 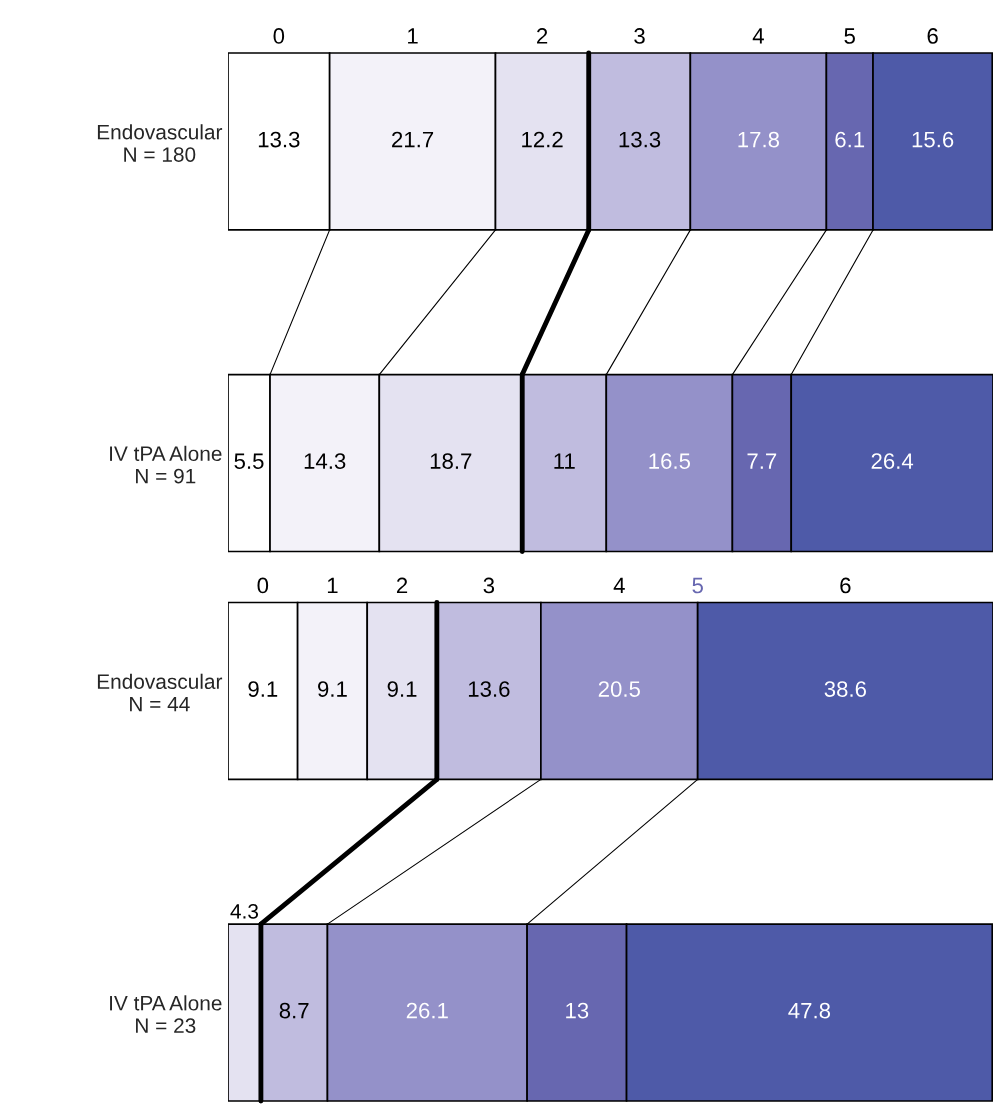 What do you see at coordinates (413, 139) in the screenshot?
I see `data-label: 21.7` at bounding box center [413, 139].